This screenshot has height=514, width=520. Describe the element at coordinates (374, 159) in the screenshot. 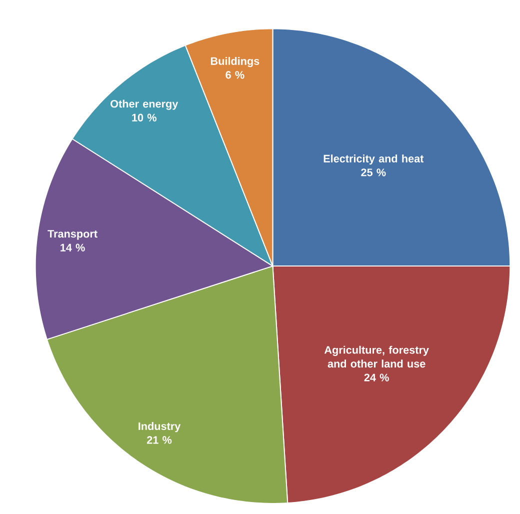

I see `slice-label: Electricity and heat` at that location.